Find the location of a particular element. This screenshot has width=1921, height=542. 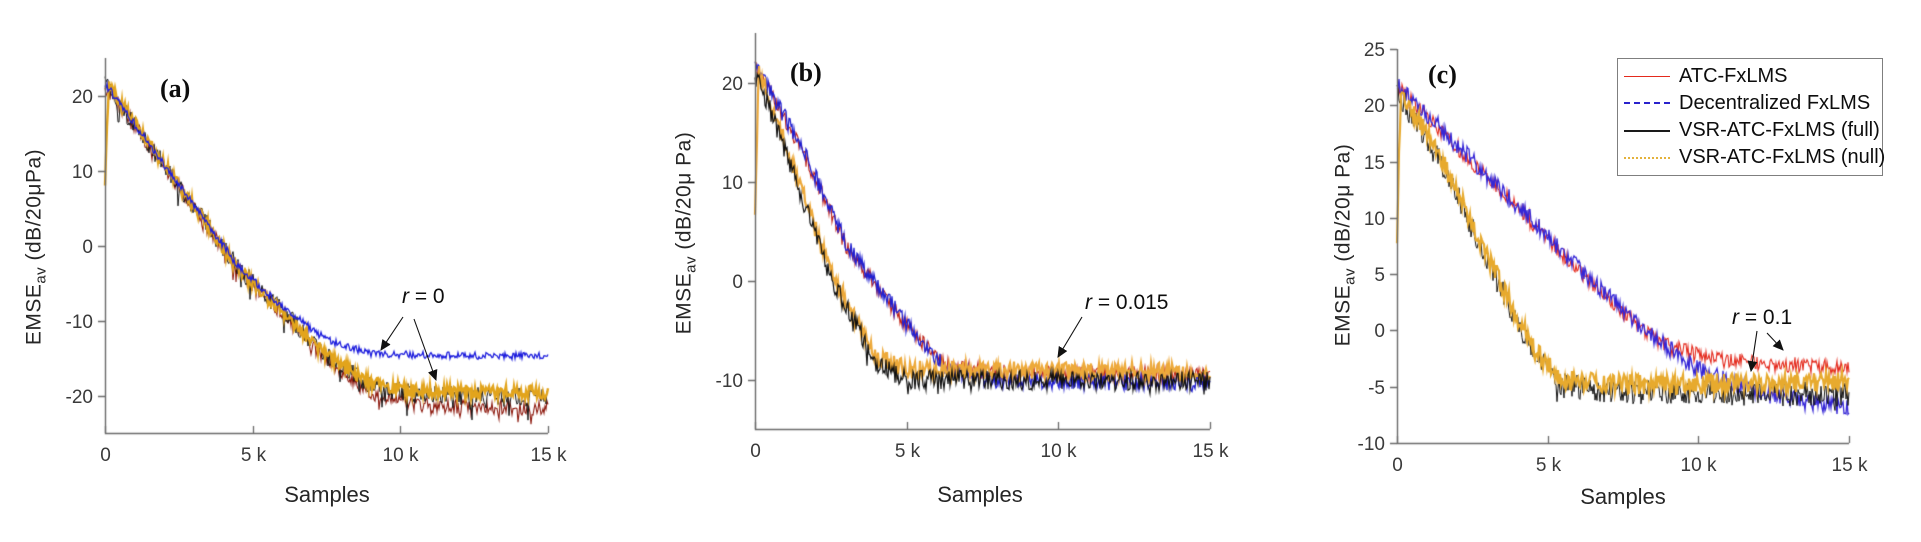

arrow-a-to-black is located at coordinates (425, 350).